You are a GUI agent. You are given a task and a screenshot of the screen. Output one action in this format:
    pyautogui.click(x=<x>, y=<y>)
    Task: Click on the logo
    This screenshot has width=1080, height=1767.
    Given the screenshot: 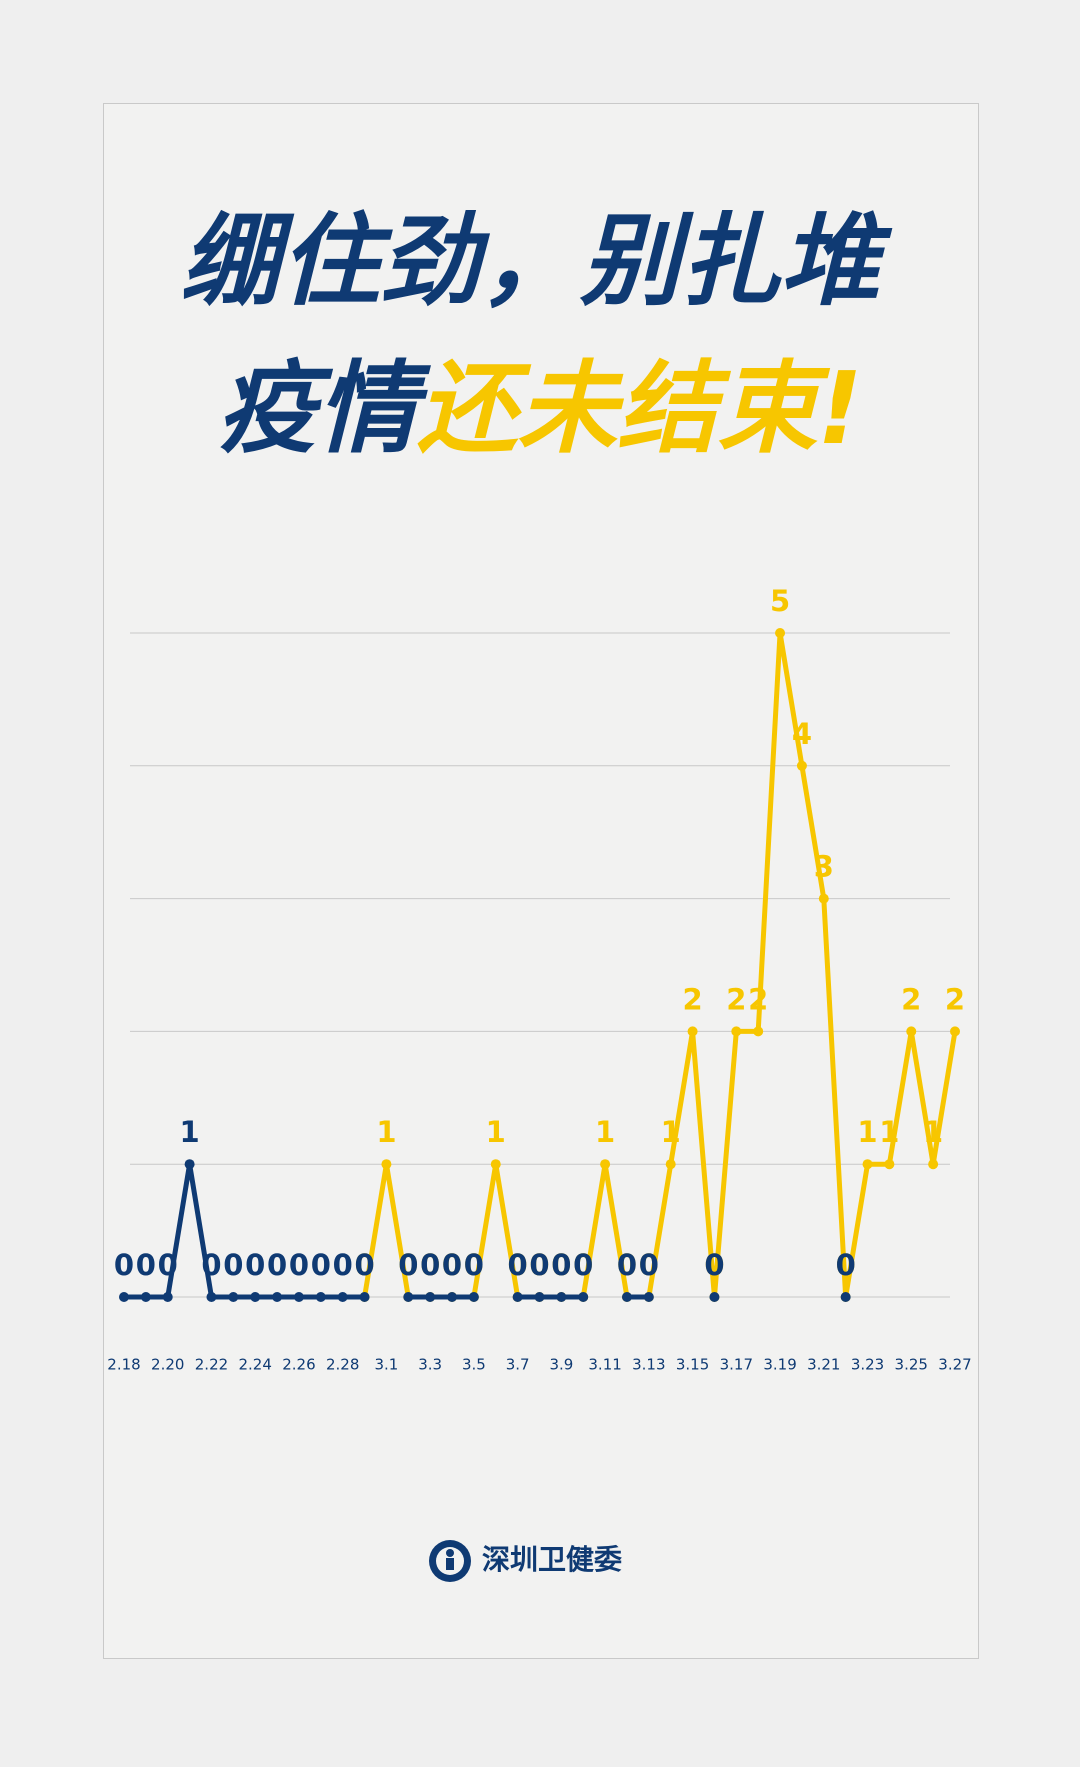 What is the action you would take?
    pyautogui.click(x=450, y=1561)
    